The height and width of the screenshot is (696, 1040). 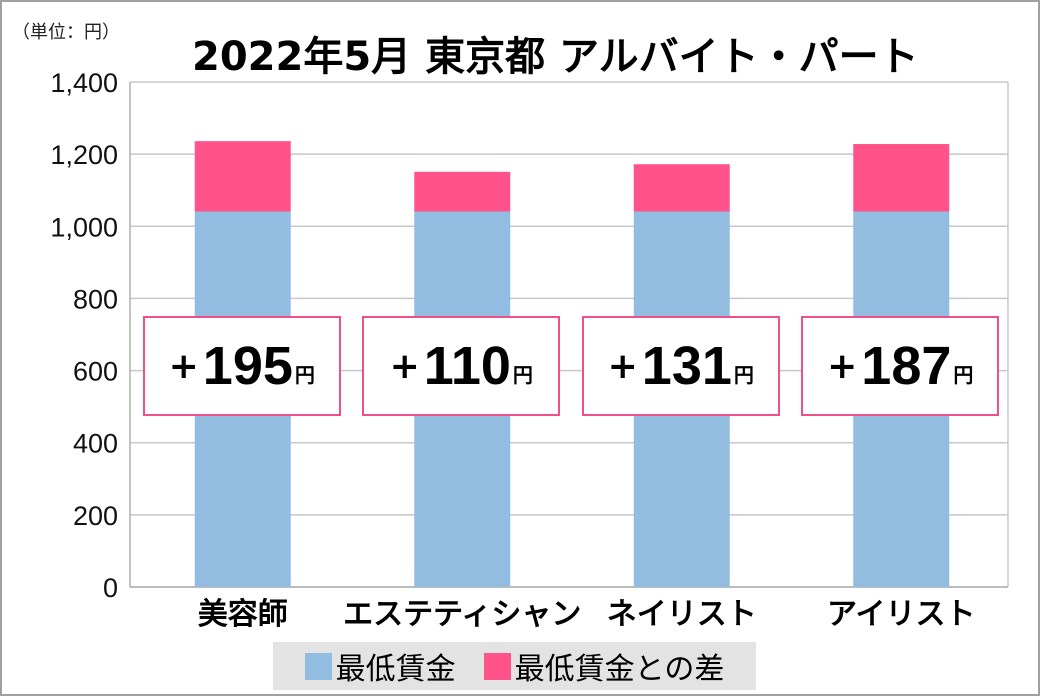 What do you see at coordinates (901, 614) in the screenshot?
I see `x-category-label: アイリスト` at bounding box center [901, 614].